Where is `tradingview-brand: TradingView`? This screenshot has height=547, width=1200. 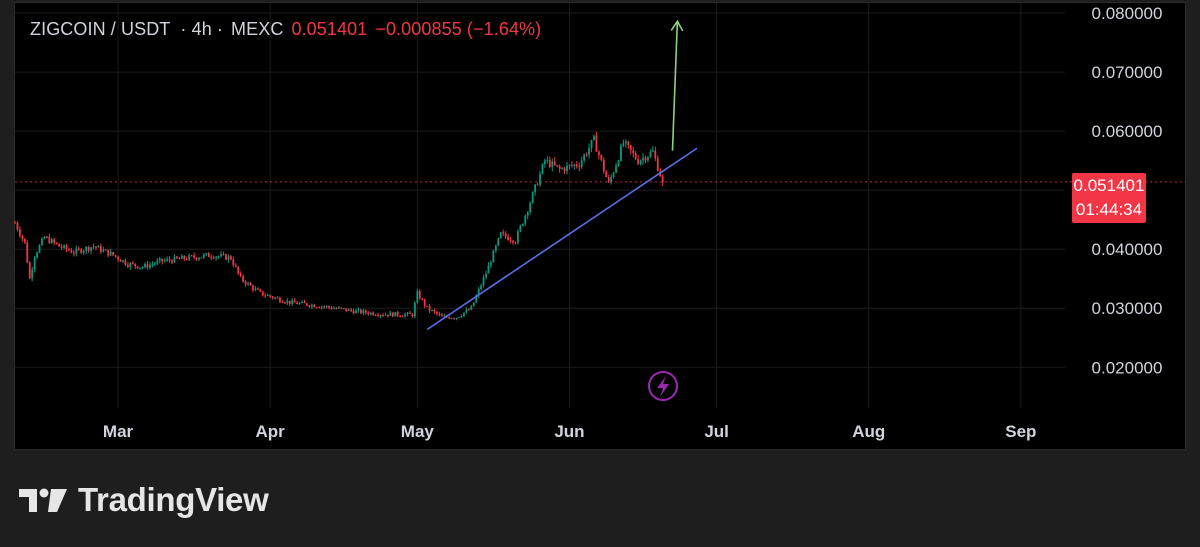
tradingview-brand: TradingView is located at coordinates (143, 500).